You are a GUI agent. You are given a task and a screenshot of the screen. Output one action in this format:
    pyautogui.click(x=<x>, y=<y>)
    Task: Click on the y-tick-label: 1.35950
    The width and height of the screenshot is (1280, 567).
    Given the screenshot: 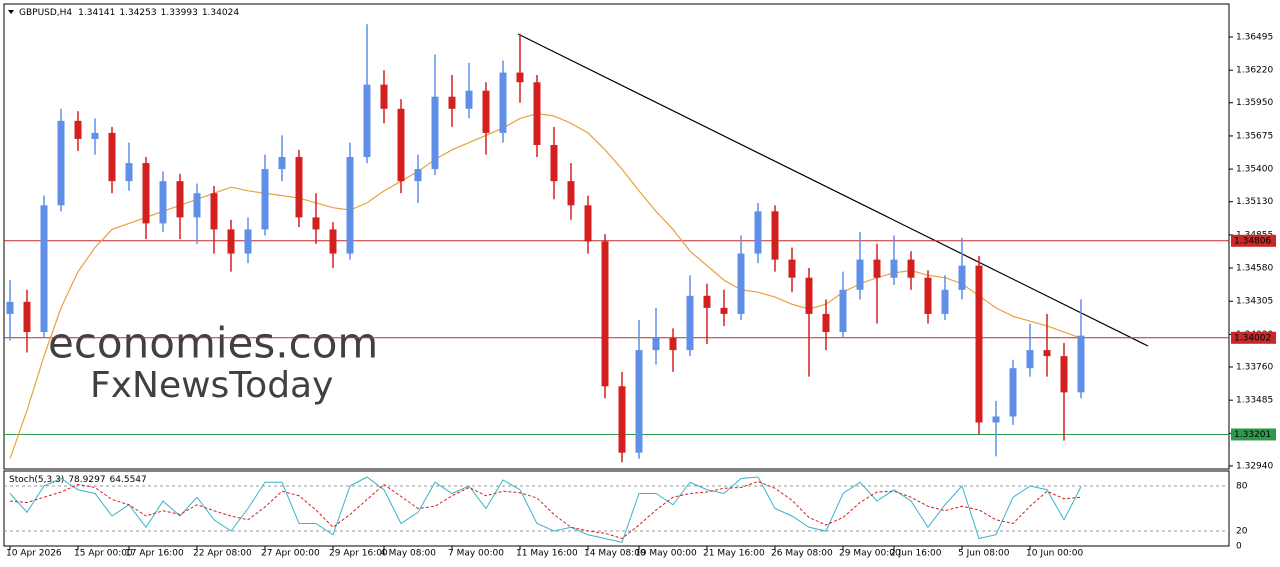 What is the action you would take?
    pyautogui.click(x=1254, y=103)
    